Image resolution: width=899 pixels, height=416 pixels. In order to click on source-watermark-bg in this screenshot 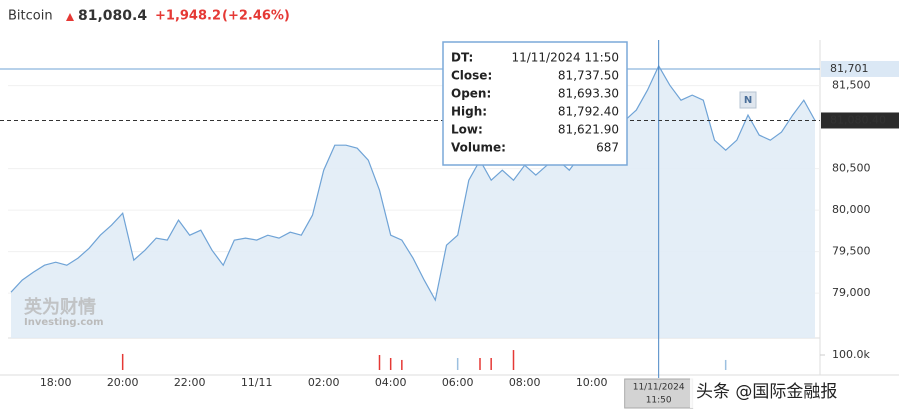, I will do `click(794, 392)`.